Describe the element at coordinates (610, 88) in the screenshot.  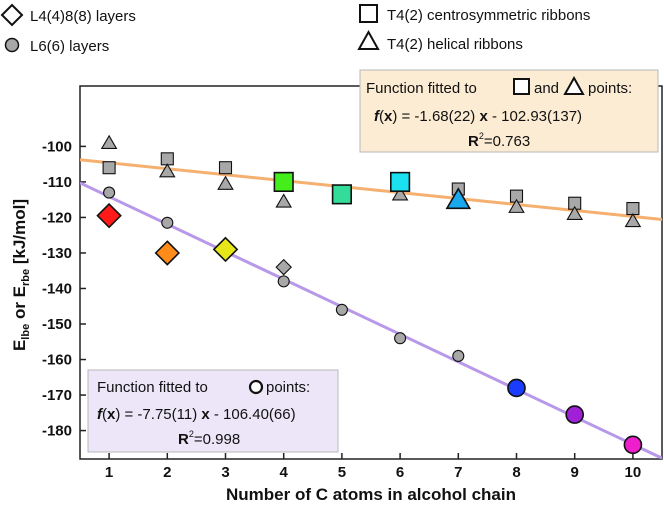
I see `fit-box-ribbons-title-suffix: points:` at that location.